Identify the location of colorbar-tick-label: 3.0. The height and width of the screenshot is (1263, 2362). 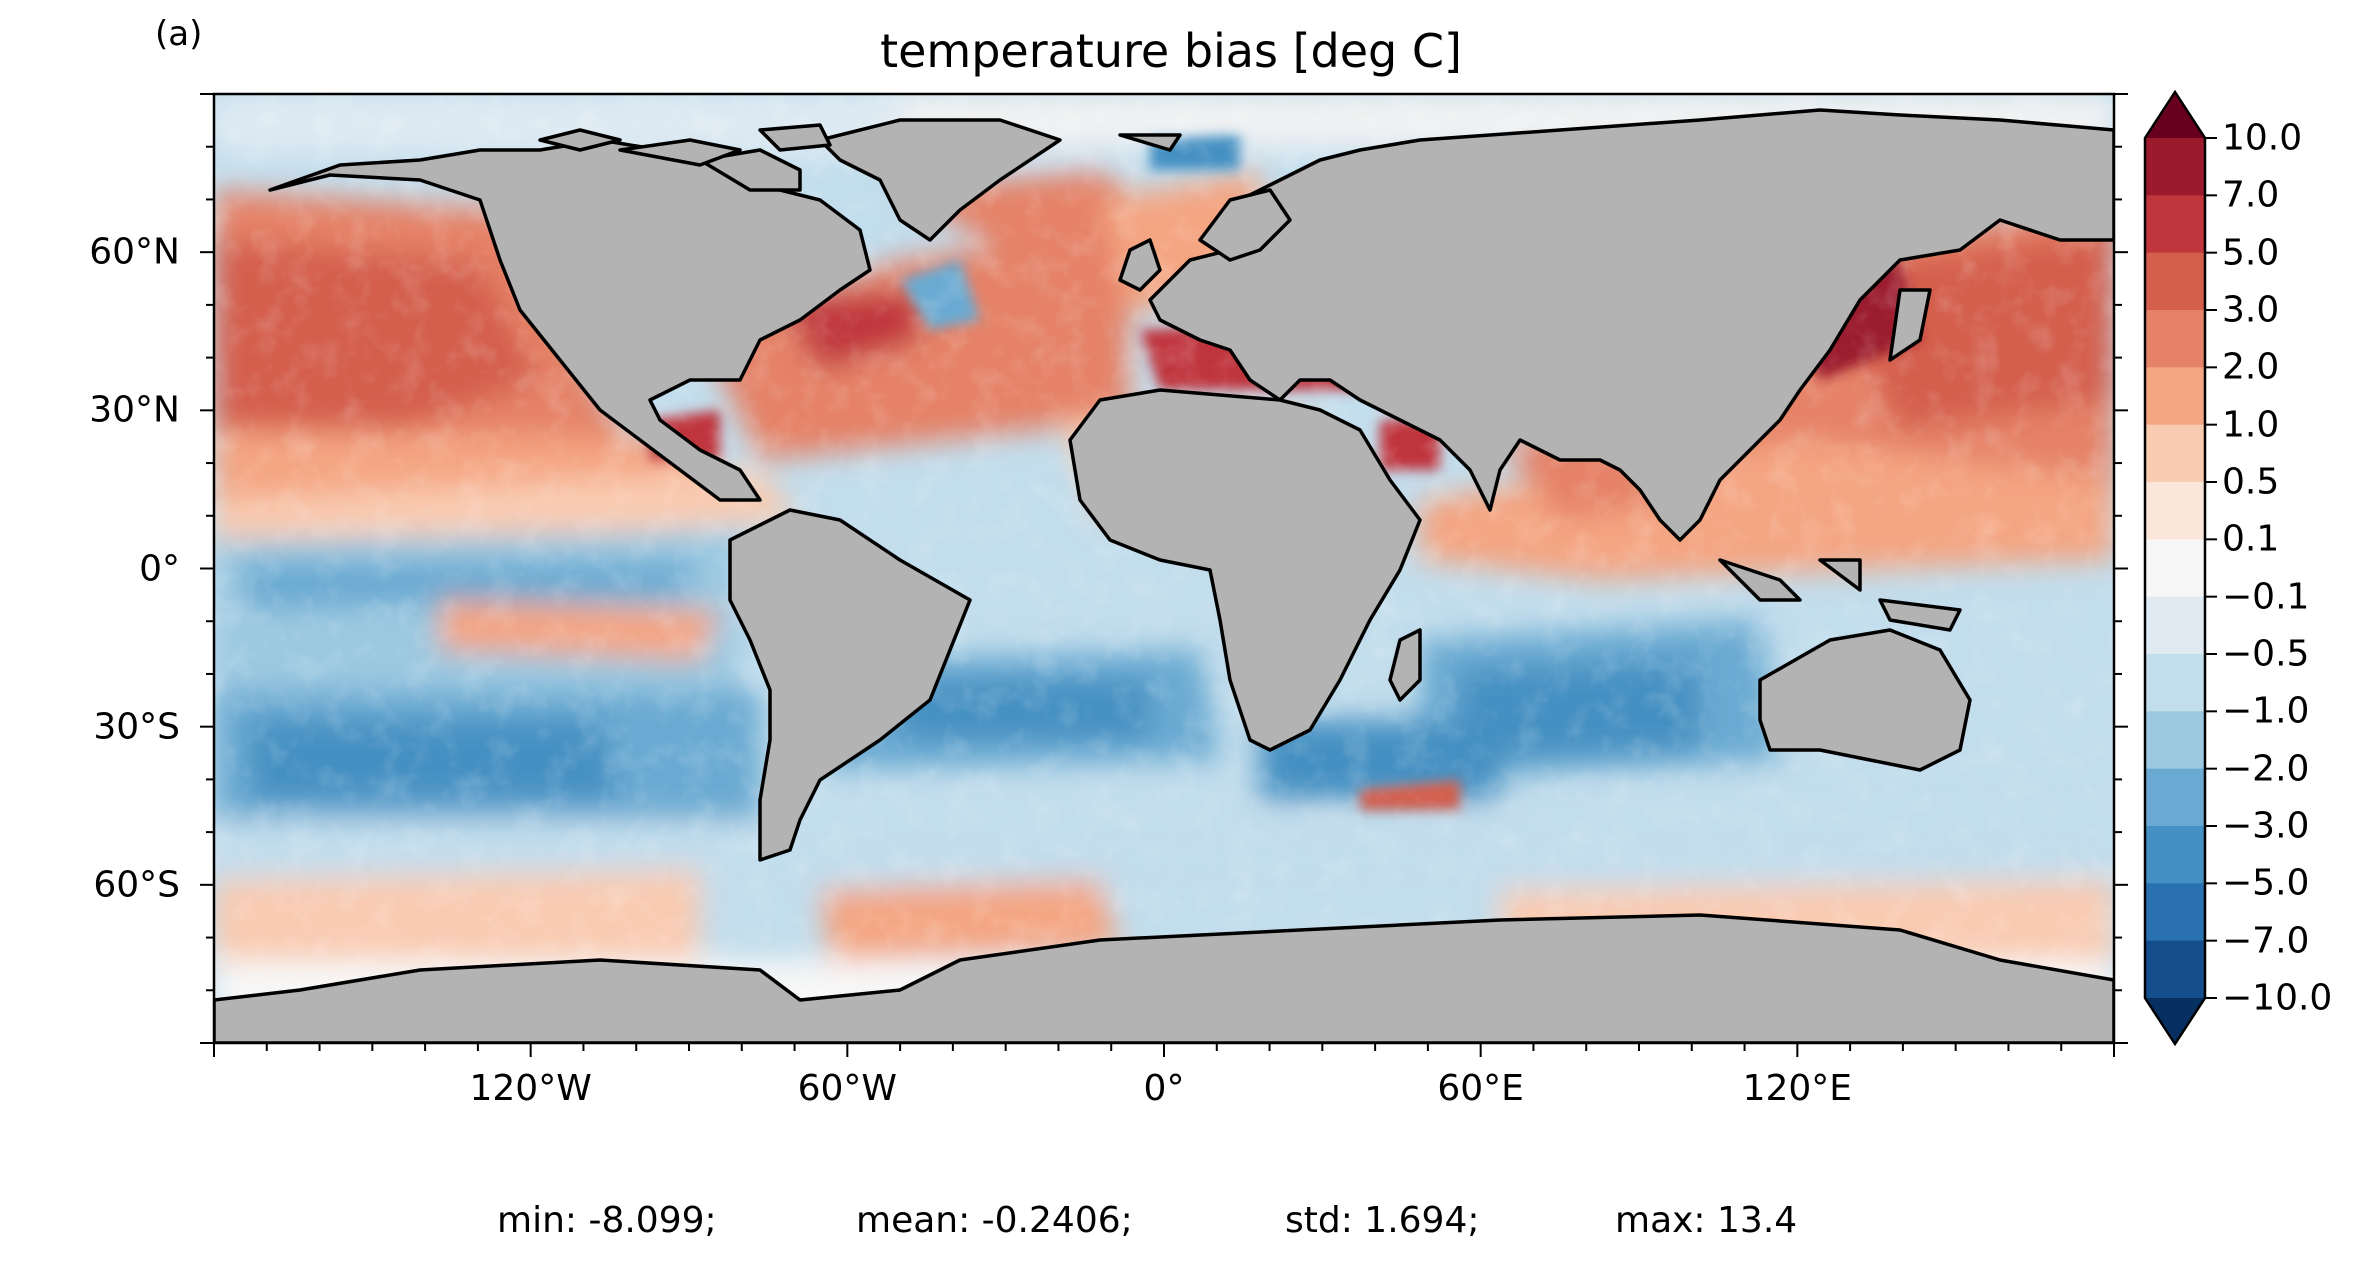
(2251, 310).